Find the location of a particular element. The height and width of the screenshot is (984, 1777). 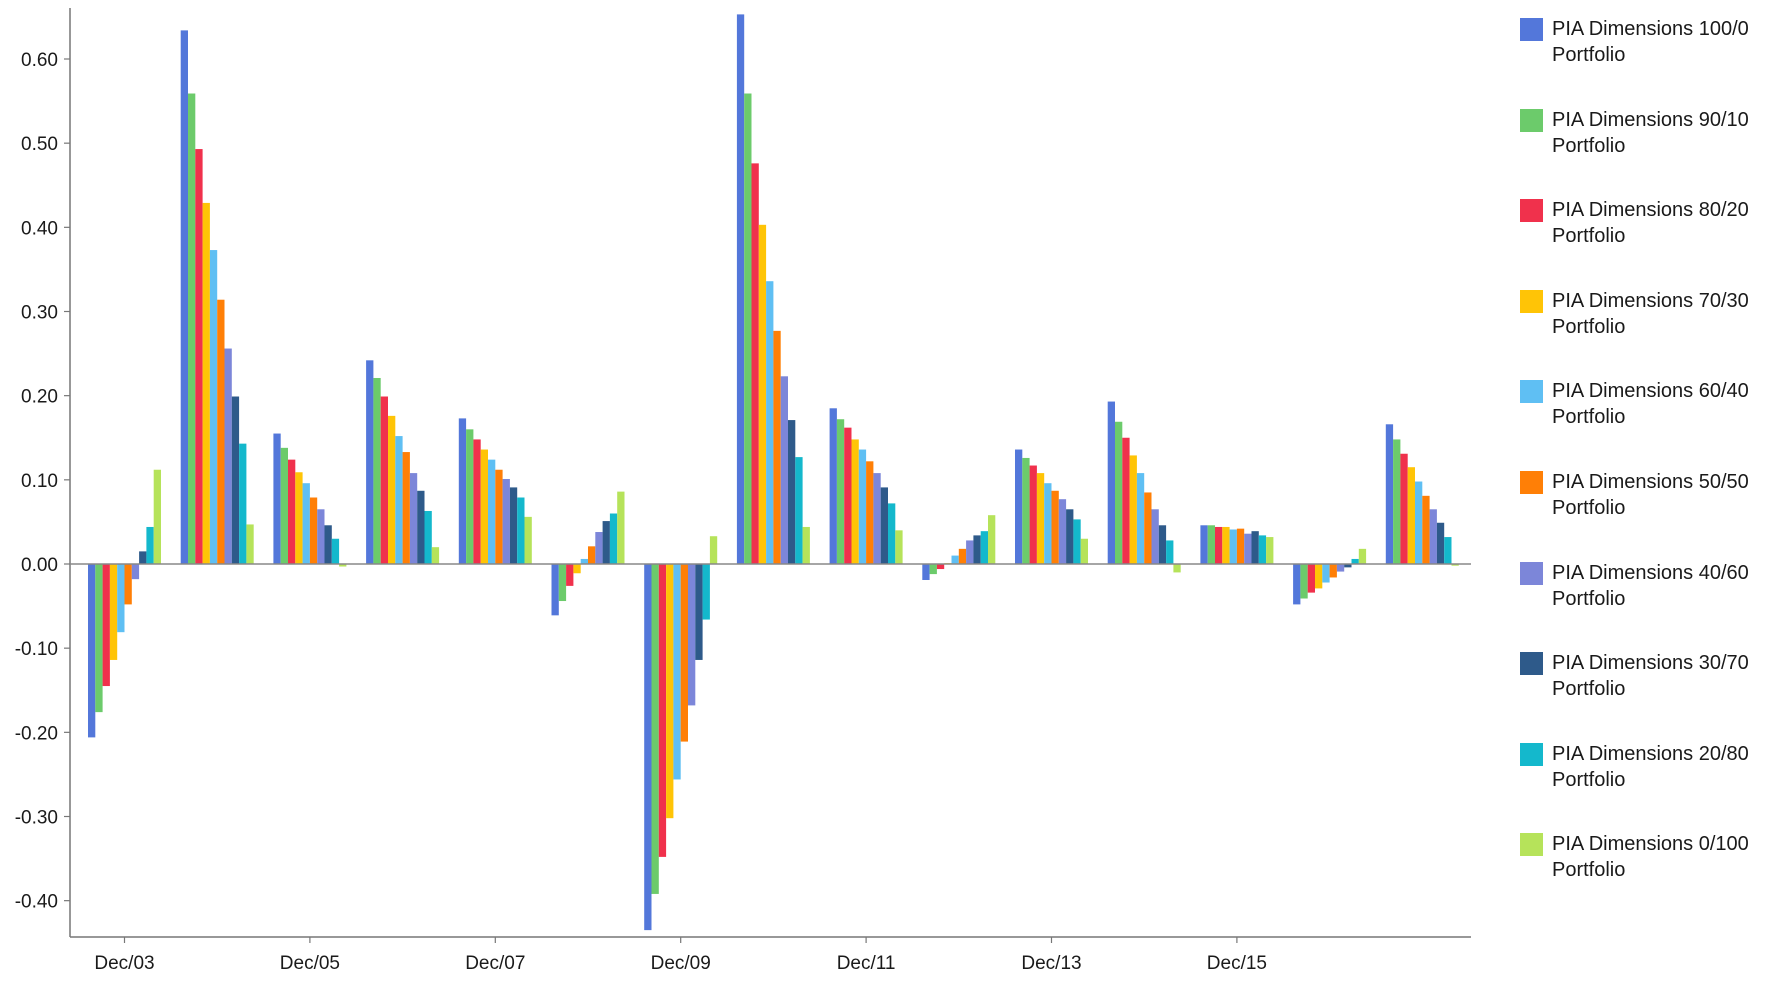

legend-item: PIA Dimensions 80/20 Portfolio is located at coordinates (1645, 240).